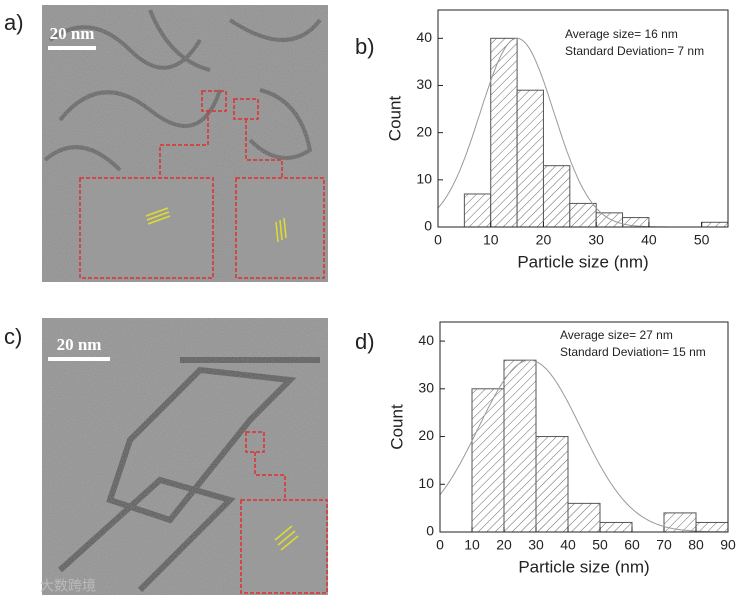 Image resolution: width=751 pixels, height=602 pixels. I want to click on panel-label: c), so click(13, 336).